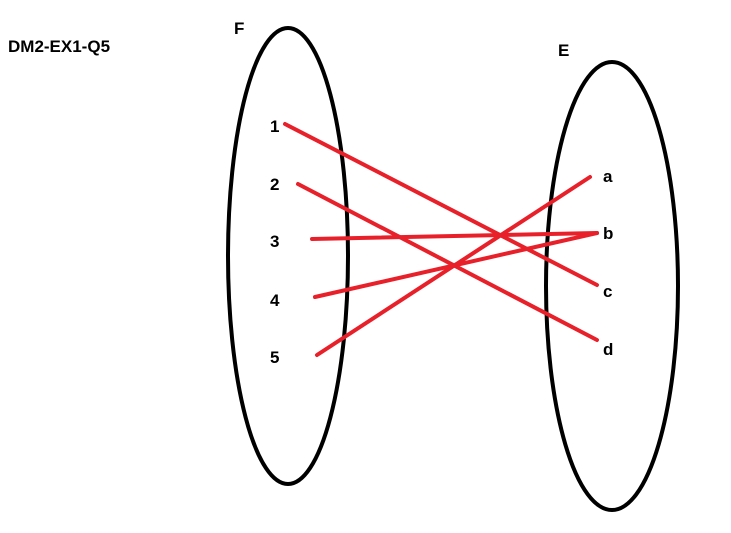 The height and width of the screenshot is (533, 731). Describe the element at coordinates (447, 262) in the screenshot. I see `mapping-line-2-d` at that location.